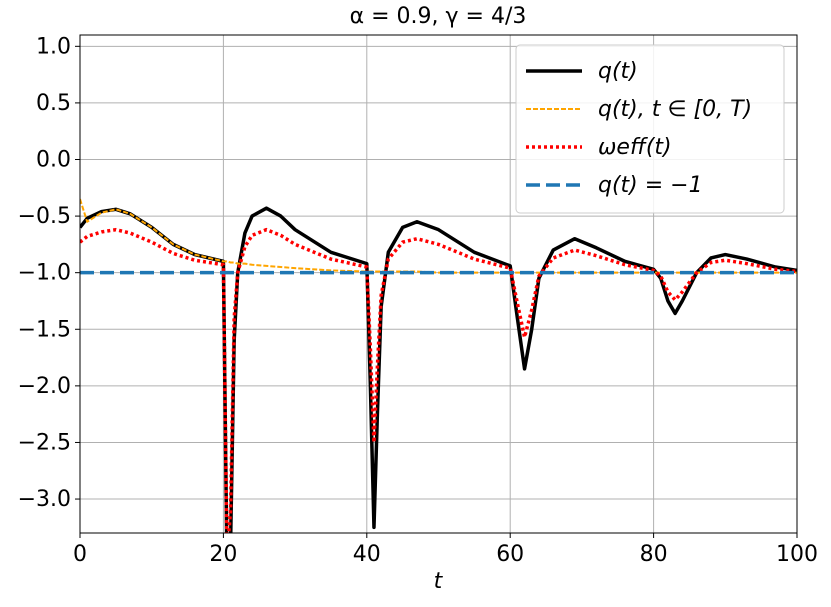 Image resolution: width=831 pixels, height=607 pixels. Describe the element at coordinates (635, 147) in the screenshot. I see `legend-label: ωeff(t)` at that location.